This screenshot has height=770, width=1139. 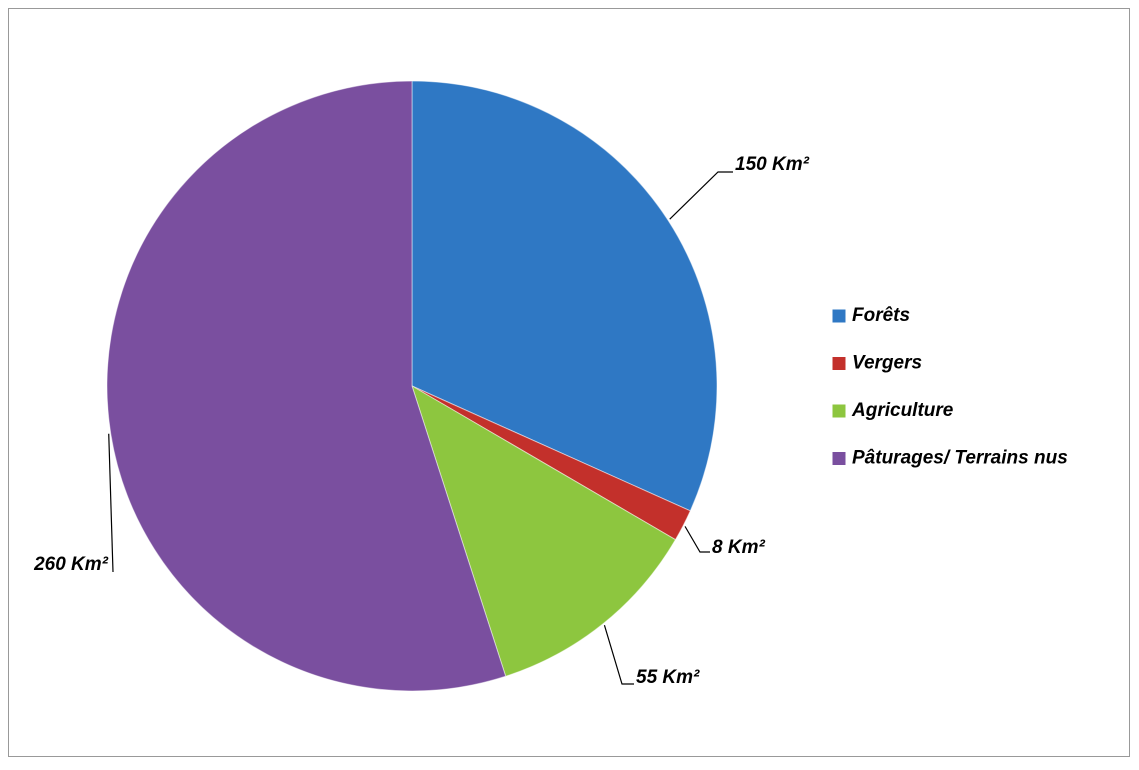 What do you see at coordinates (887, 363) in the screenshot?
I see `legend-label: Vergers` at bounding box center [887, 363].